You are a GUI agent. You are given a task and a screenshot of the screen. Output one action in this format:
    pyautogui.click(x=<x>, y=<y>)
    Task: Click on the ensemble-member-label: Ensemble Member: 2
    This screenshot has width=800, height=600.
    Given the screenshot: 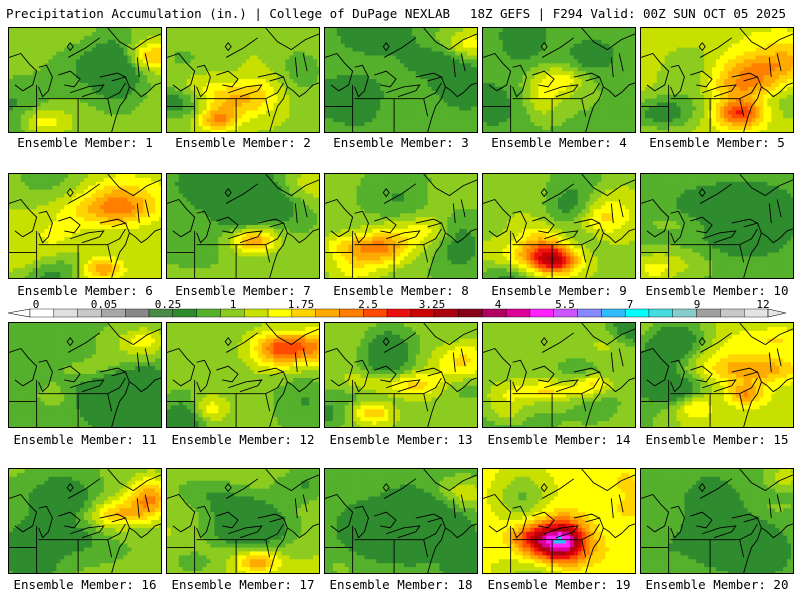 What is the action you would take?
    pyautogui.click(x=243, y=142)
    